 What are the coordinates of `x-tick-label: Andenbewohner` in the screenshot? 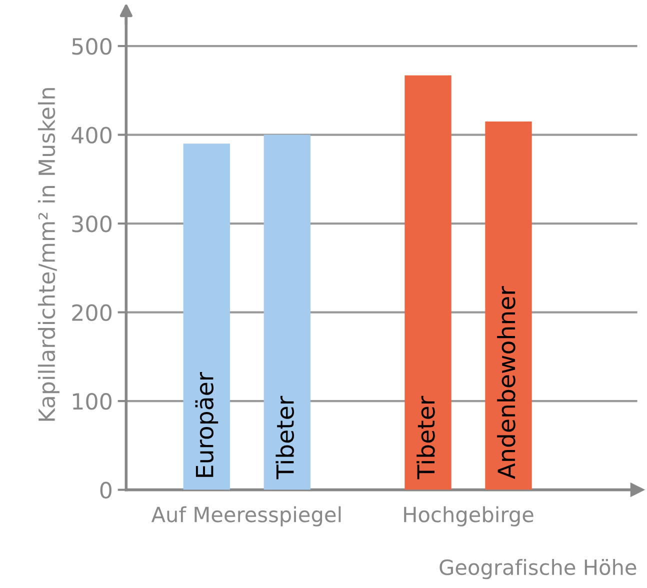 It's located at (506, 382).